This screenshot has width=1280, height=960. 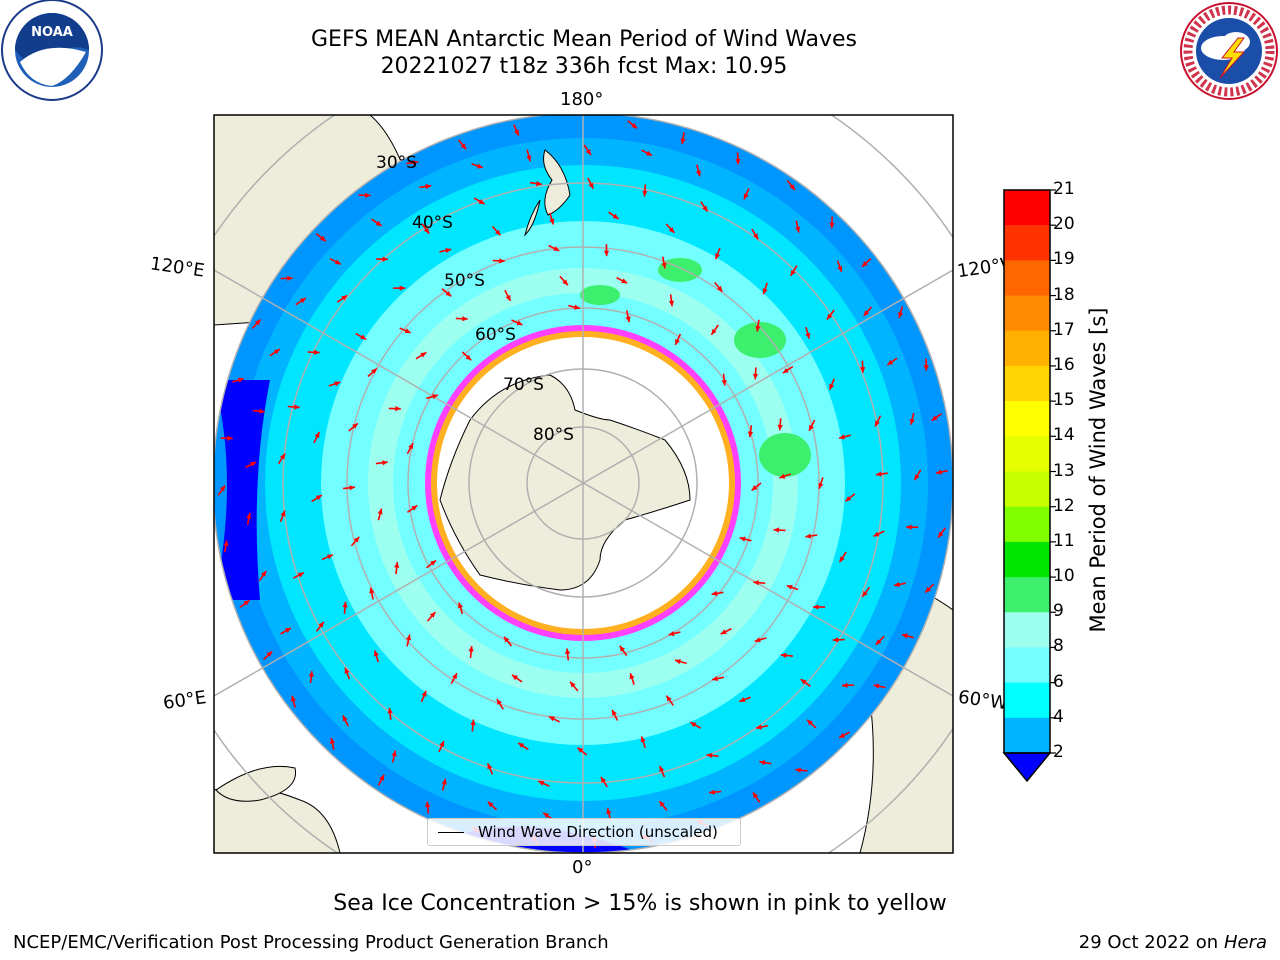 What do you see at coordinates (52, 50) in the screenshot?
I see `noaa-logo: NOAA` at bounding box center [52, 50].